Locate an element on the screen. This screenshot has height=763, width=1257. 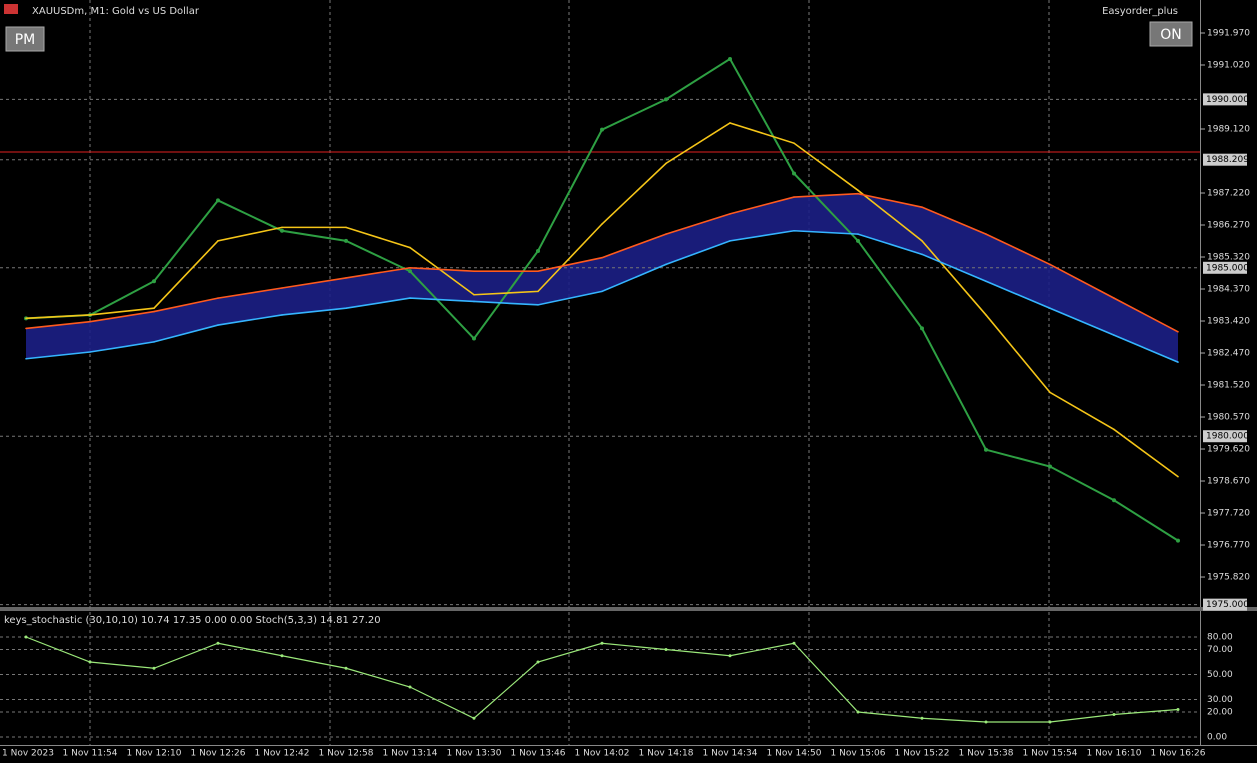
pm-button: PM is located at coordinates (25, 39).